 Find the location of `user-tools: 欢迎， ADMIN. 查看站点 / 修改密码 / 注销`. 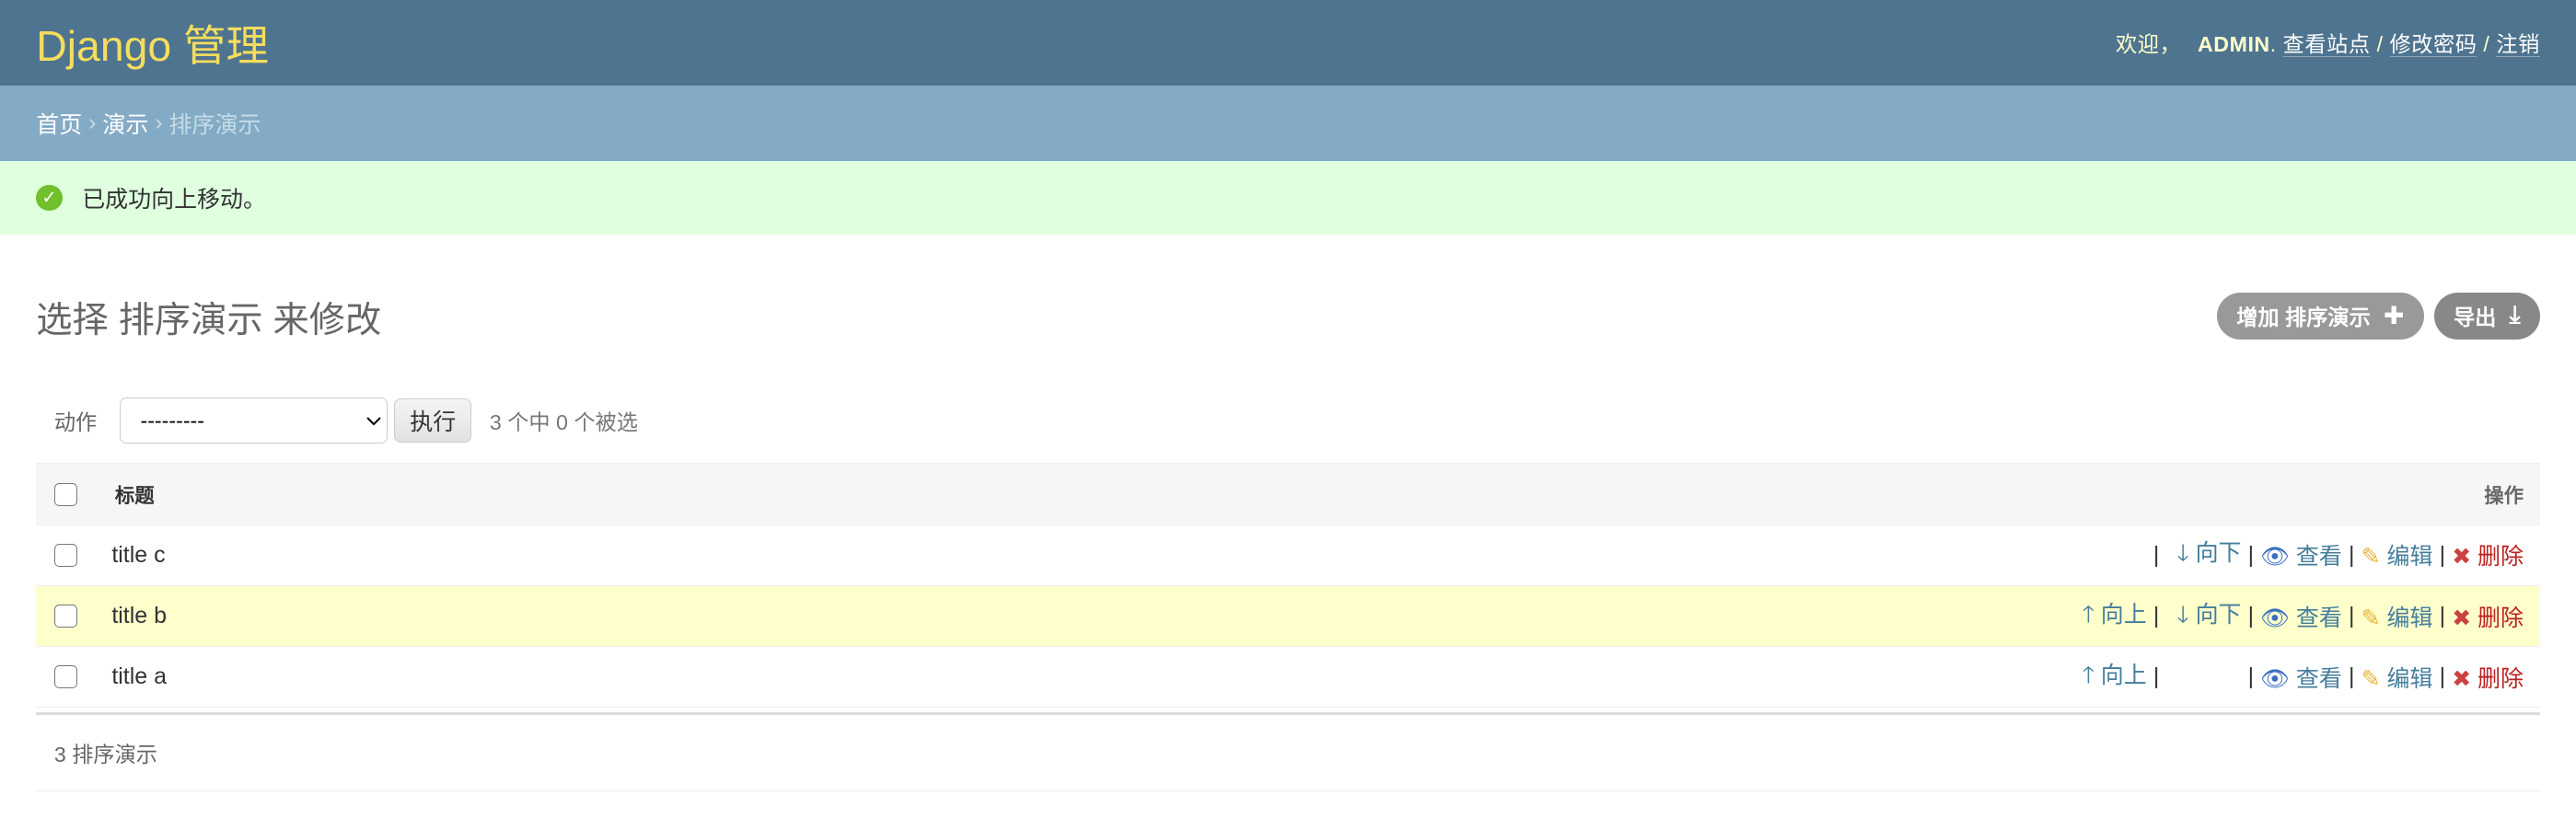

user-tools: 欢迎， ADMIN. 查看站点 / 修改密码 / 注销 is located at coordinates (2328, 45).